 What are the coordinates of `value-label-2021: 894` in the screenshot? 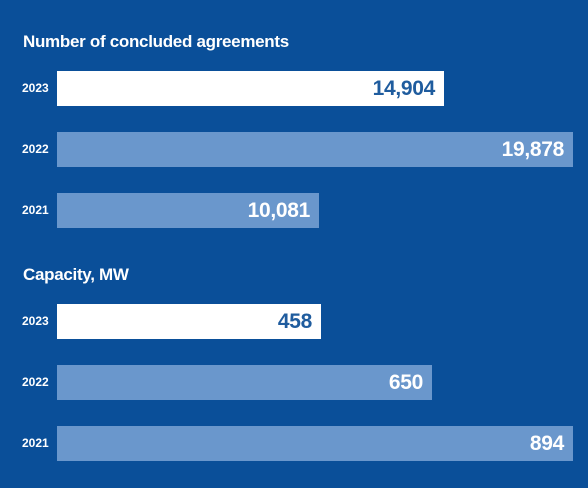 It's located at (546, 443).